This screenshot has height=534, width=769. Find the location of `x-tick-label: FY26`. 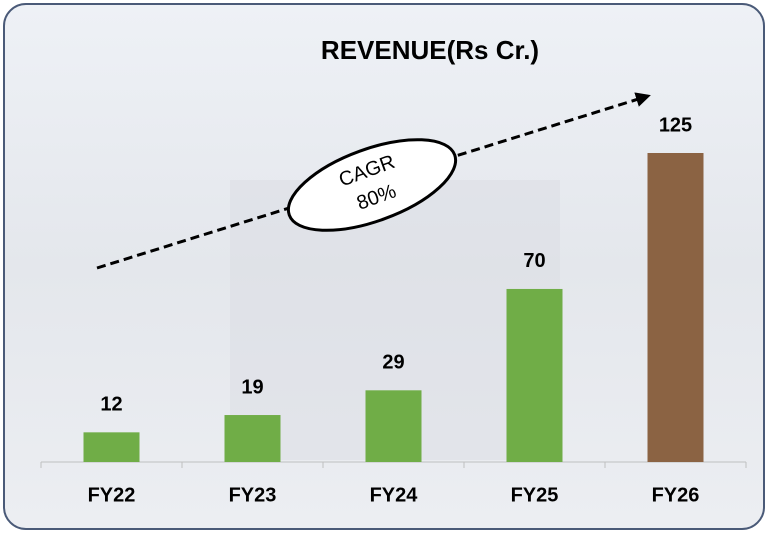

x-tick-label: FY26 is located at coordinates (676, 495).